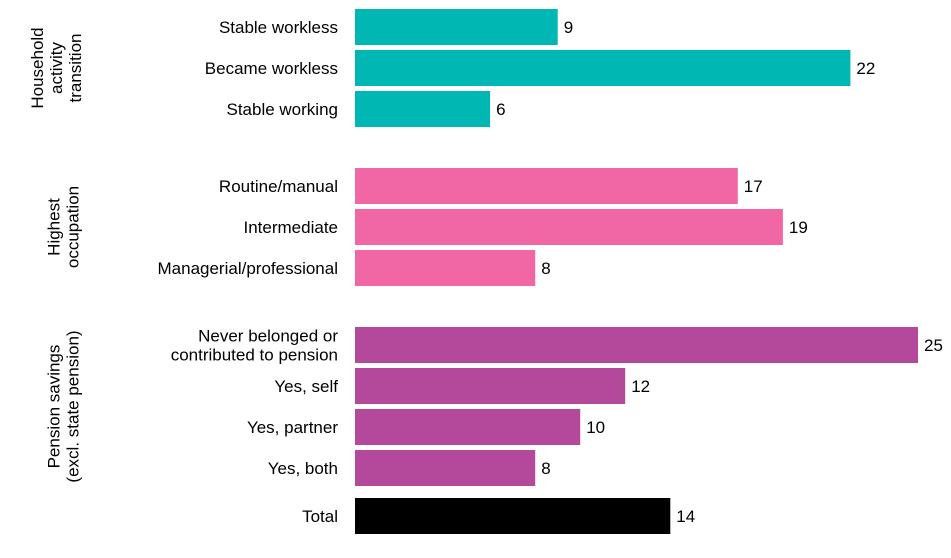 The width and height of the screenshot is (951, 558). Describe the element at coordinates (64, 227) in the screenshot. I see `group-title: Highestoccupation` at that location.